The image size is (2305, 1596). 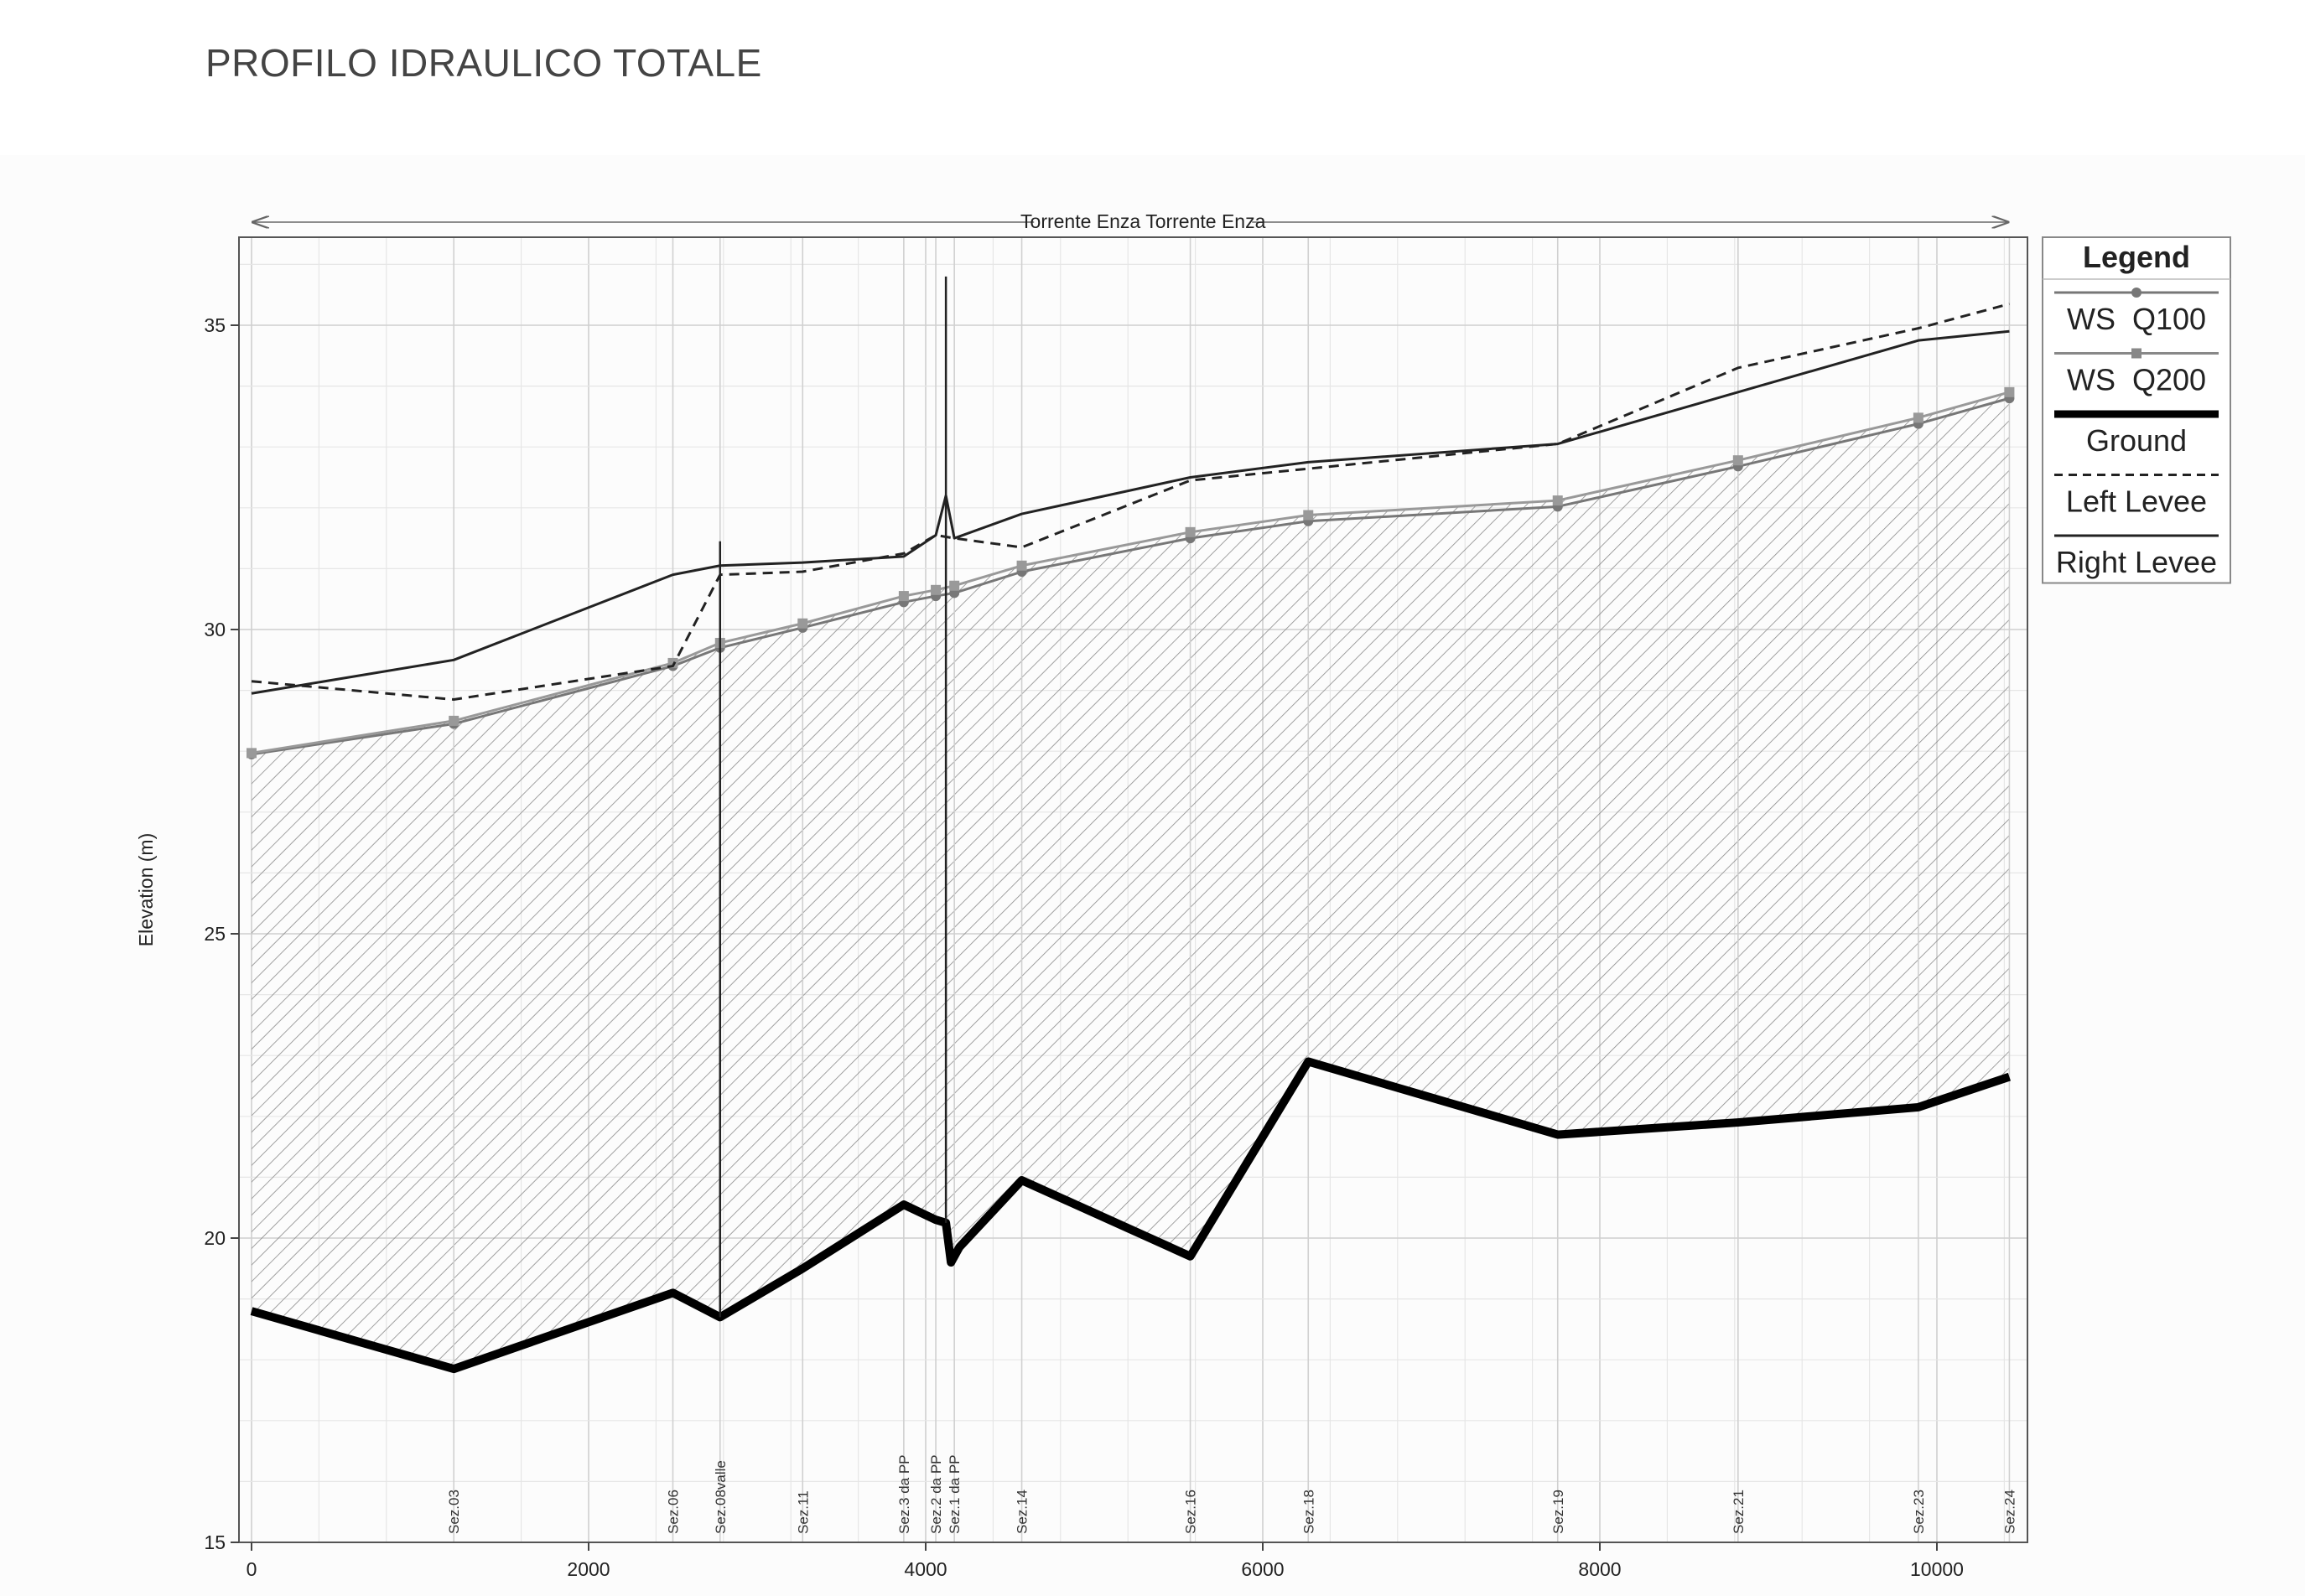 What do you see at coordinates (252, 1569) in the screenshot?
I see `x-tick-label: 0` at bounding box center [252, 1569].